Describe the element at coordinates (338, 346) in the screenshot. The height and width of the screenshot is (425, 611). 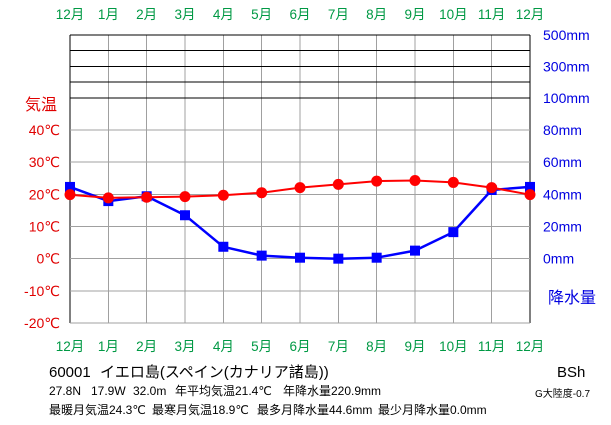
I see `month-label-bottom: 7月` at that location.